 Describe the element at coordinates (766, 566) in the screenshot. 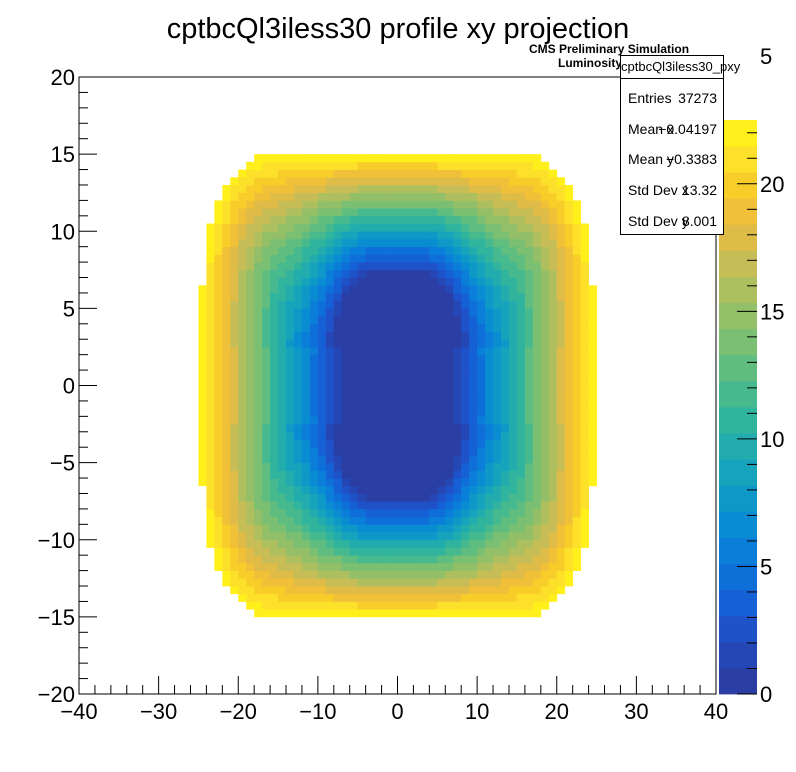

I see `z-tick-label: 5` at that location.